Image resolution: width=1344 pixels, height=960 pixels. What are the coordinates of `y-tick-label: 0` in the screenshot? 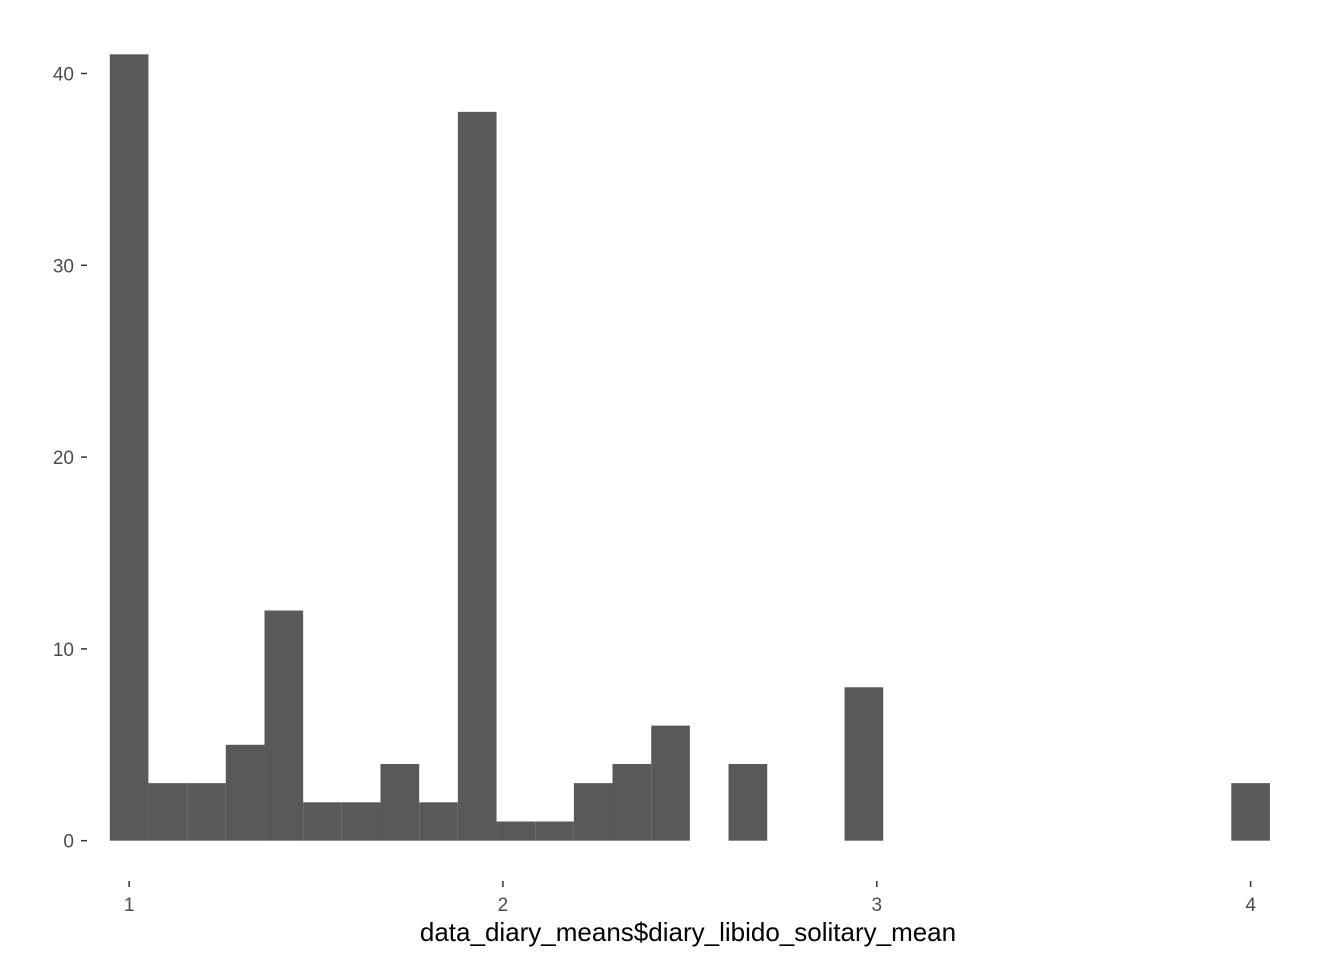 It's located at (68, 842).